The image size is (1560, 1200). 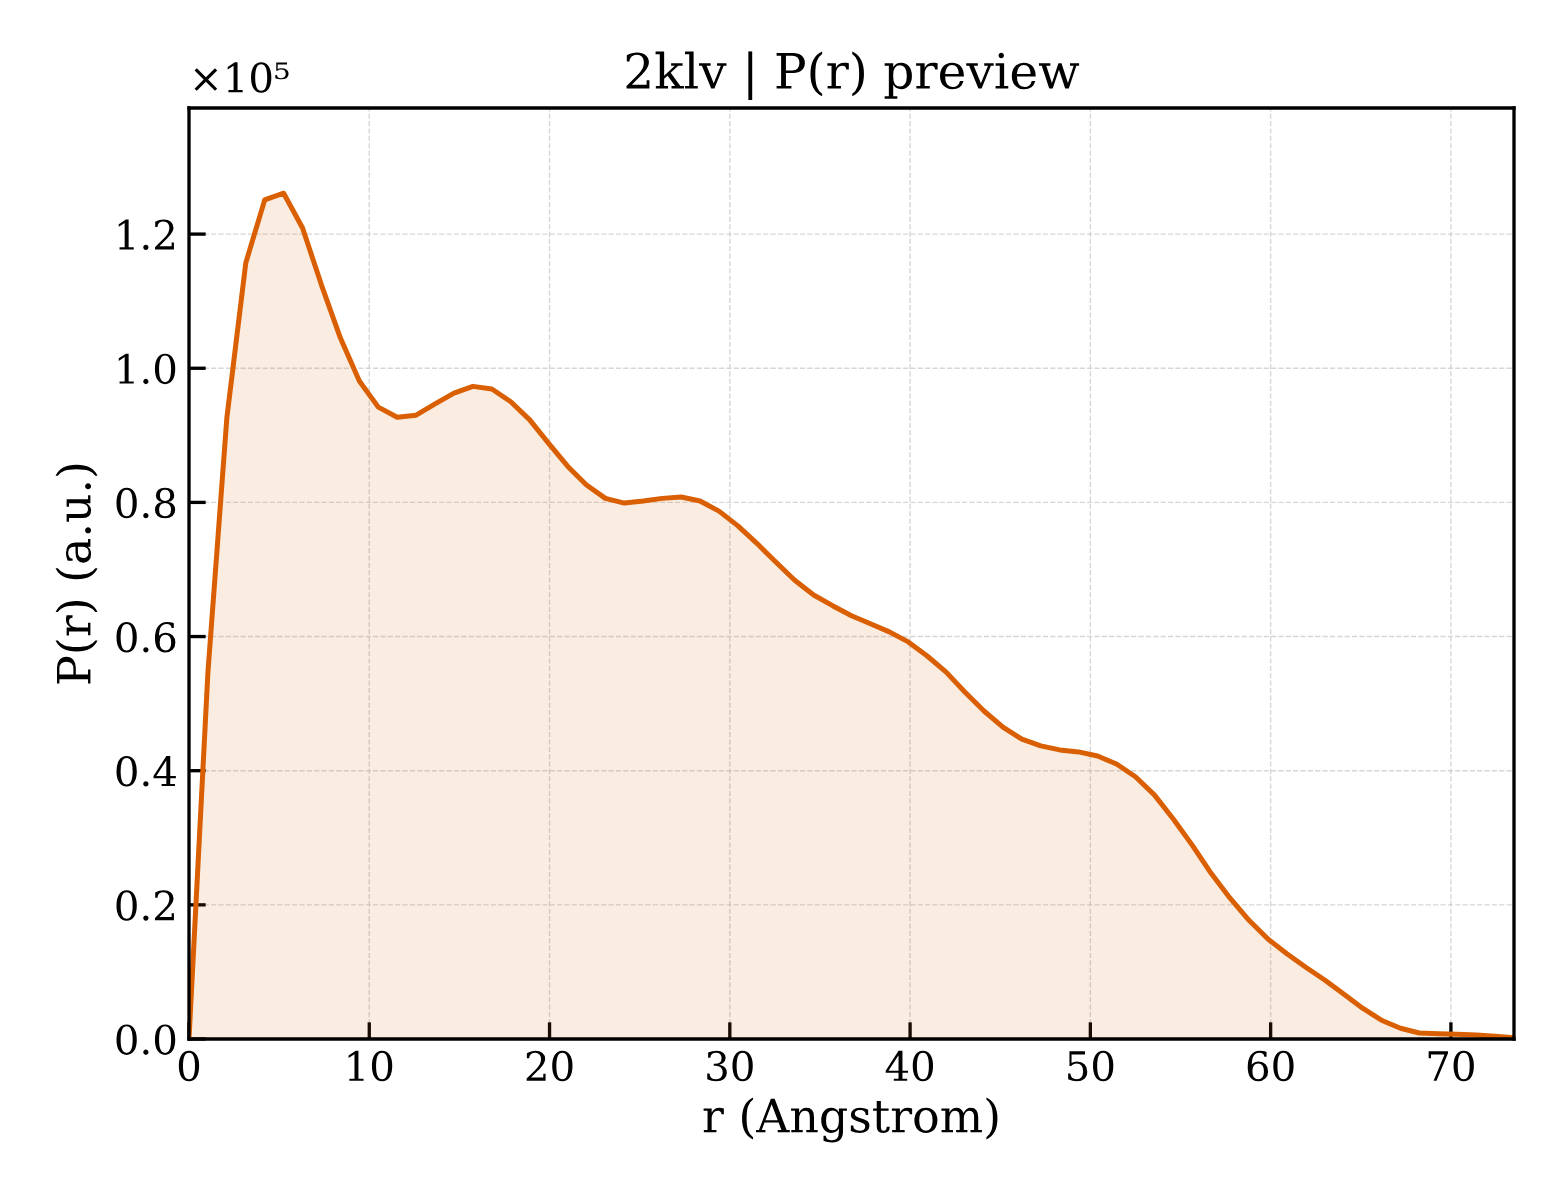 What do you see at coordinates (76, 574) in the screenshot?
I see `y-axis-title: P(r) (a.u.)` at bounding box center [76, 574].